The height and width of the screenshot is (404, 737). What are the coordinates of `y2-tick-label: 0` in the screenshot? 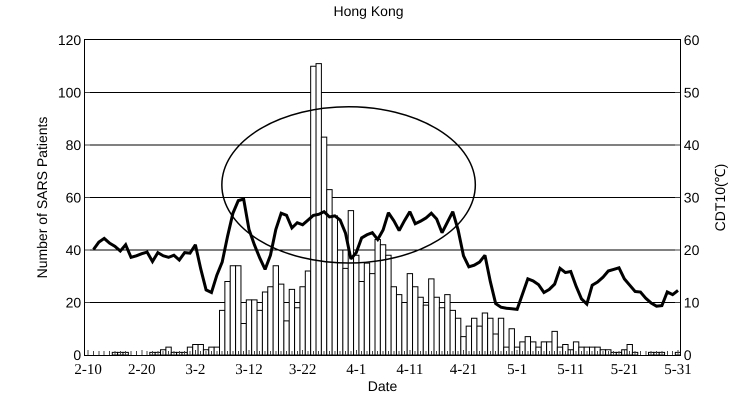 It's located at (688, 354).